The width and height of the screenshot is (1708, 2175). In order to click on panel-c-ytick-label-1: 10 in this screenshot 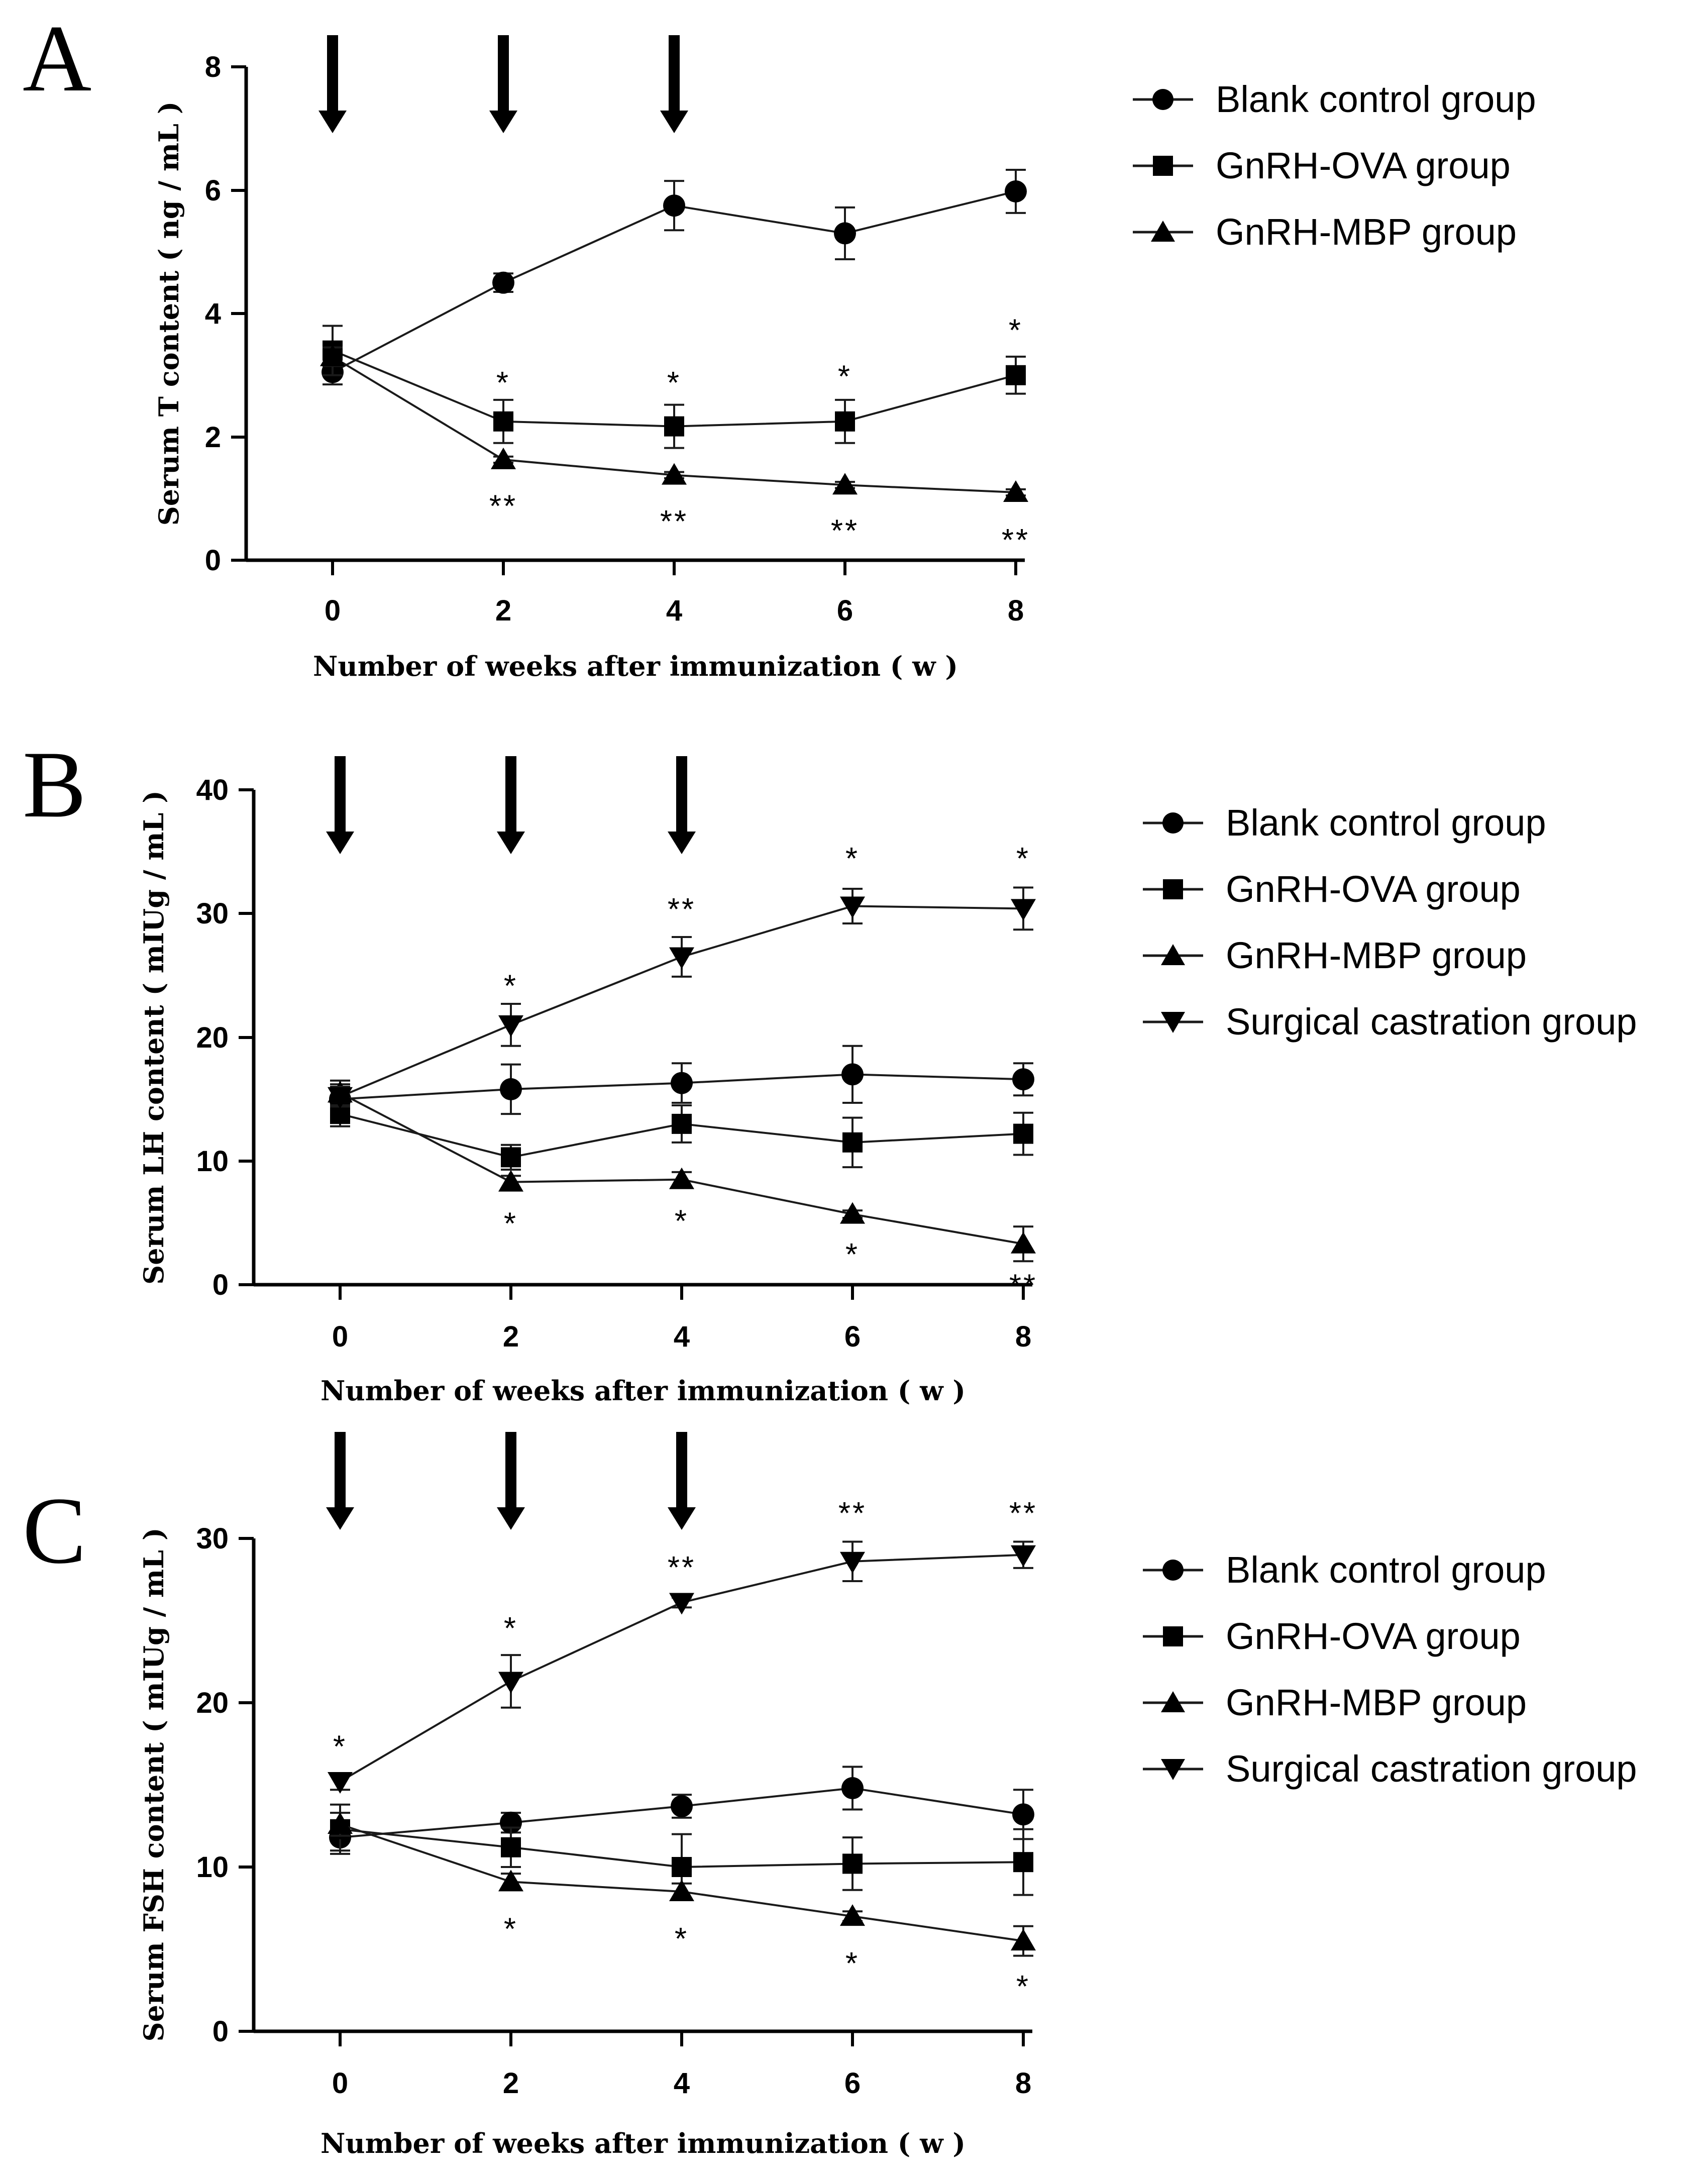, I will do `click(212, 1867)`.